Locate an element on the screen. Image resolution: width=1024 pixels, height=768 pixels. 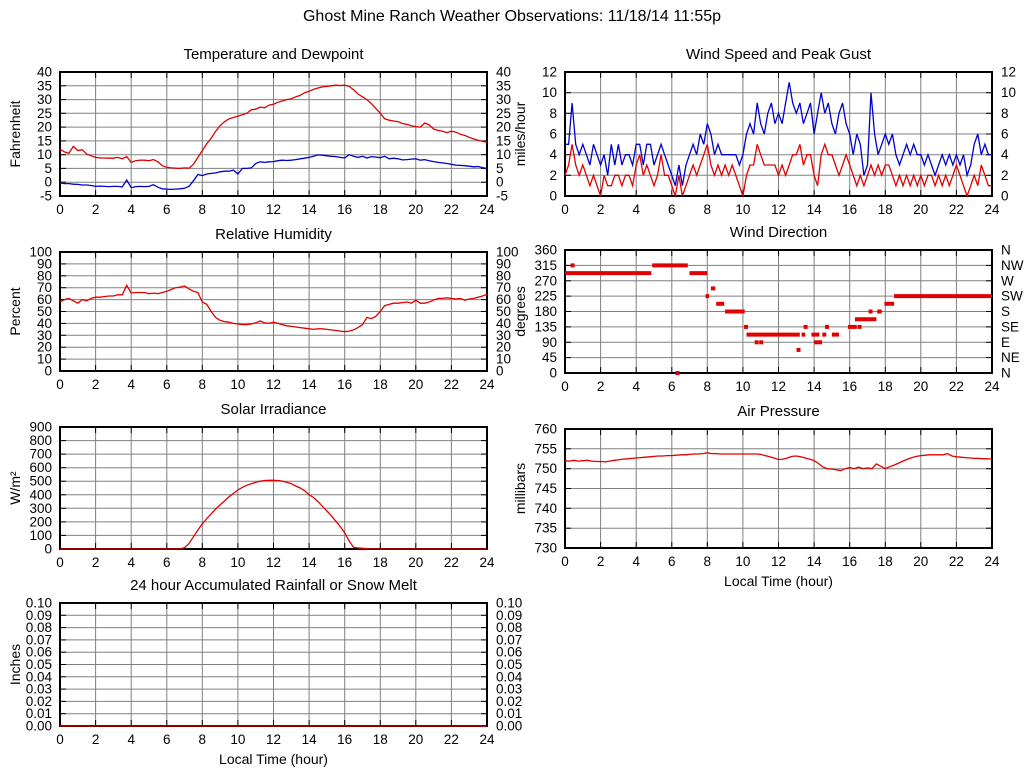
y-tick-label: 270 is located at coordinates (545, 280).